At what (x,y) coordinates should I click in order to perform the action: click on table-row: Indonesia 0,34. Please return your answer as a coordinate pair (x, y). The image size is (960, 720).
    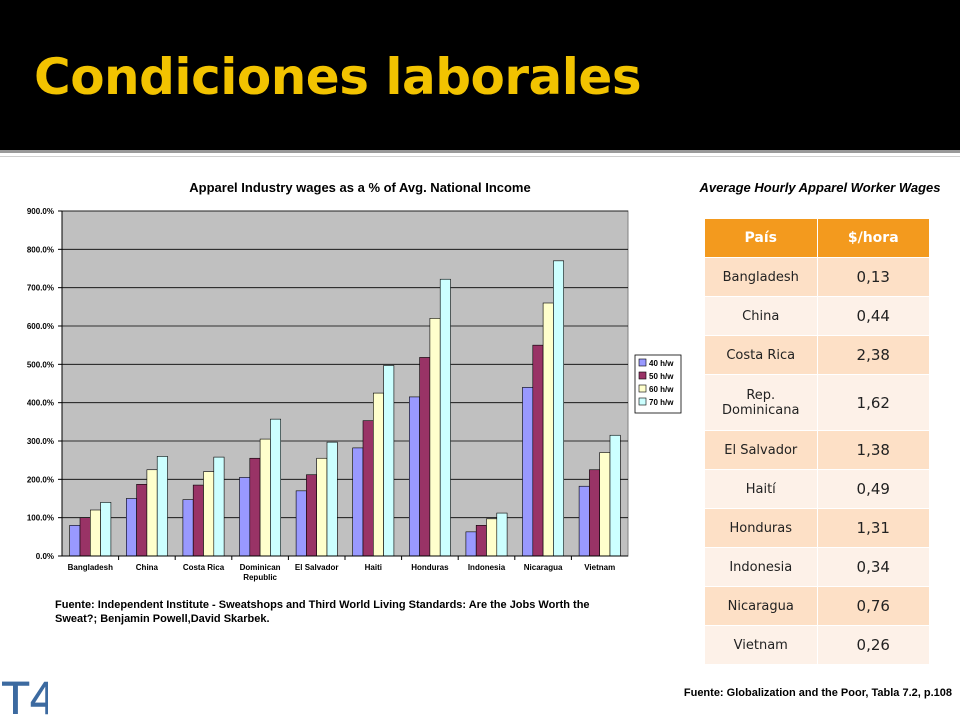
    Looking at the image, I should click on (817, 567).